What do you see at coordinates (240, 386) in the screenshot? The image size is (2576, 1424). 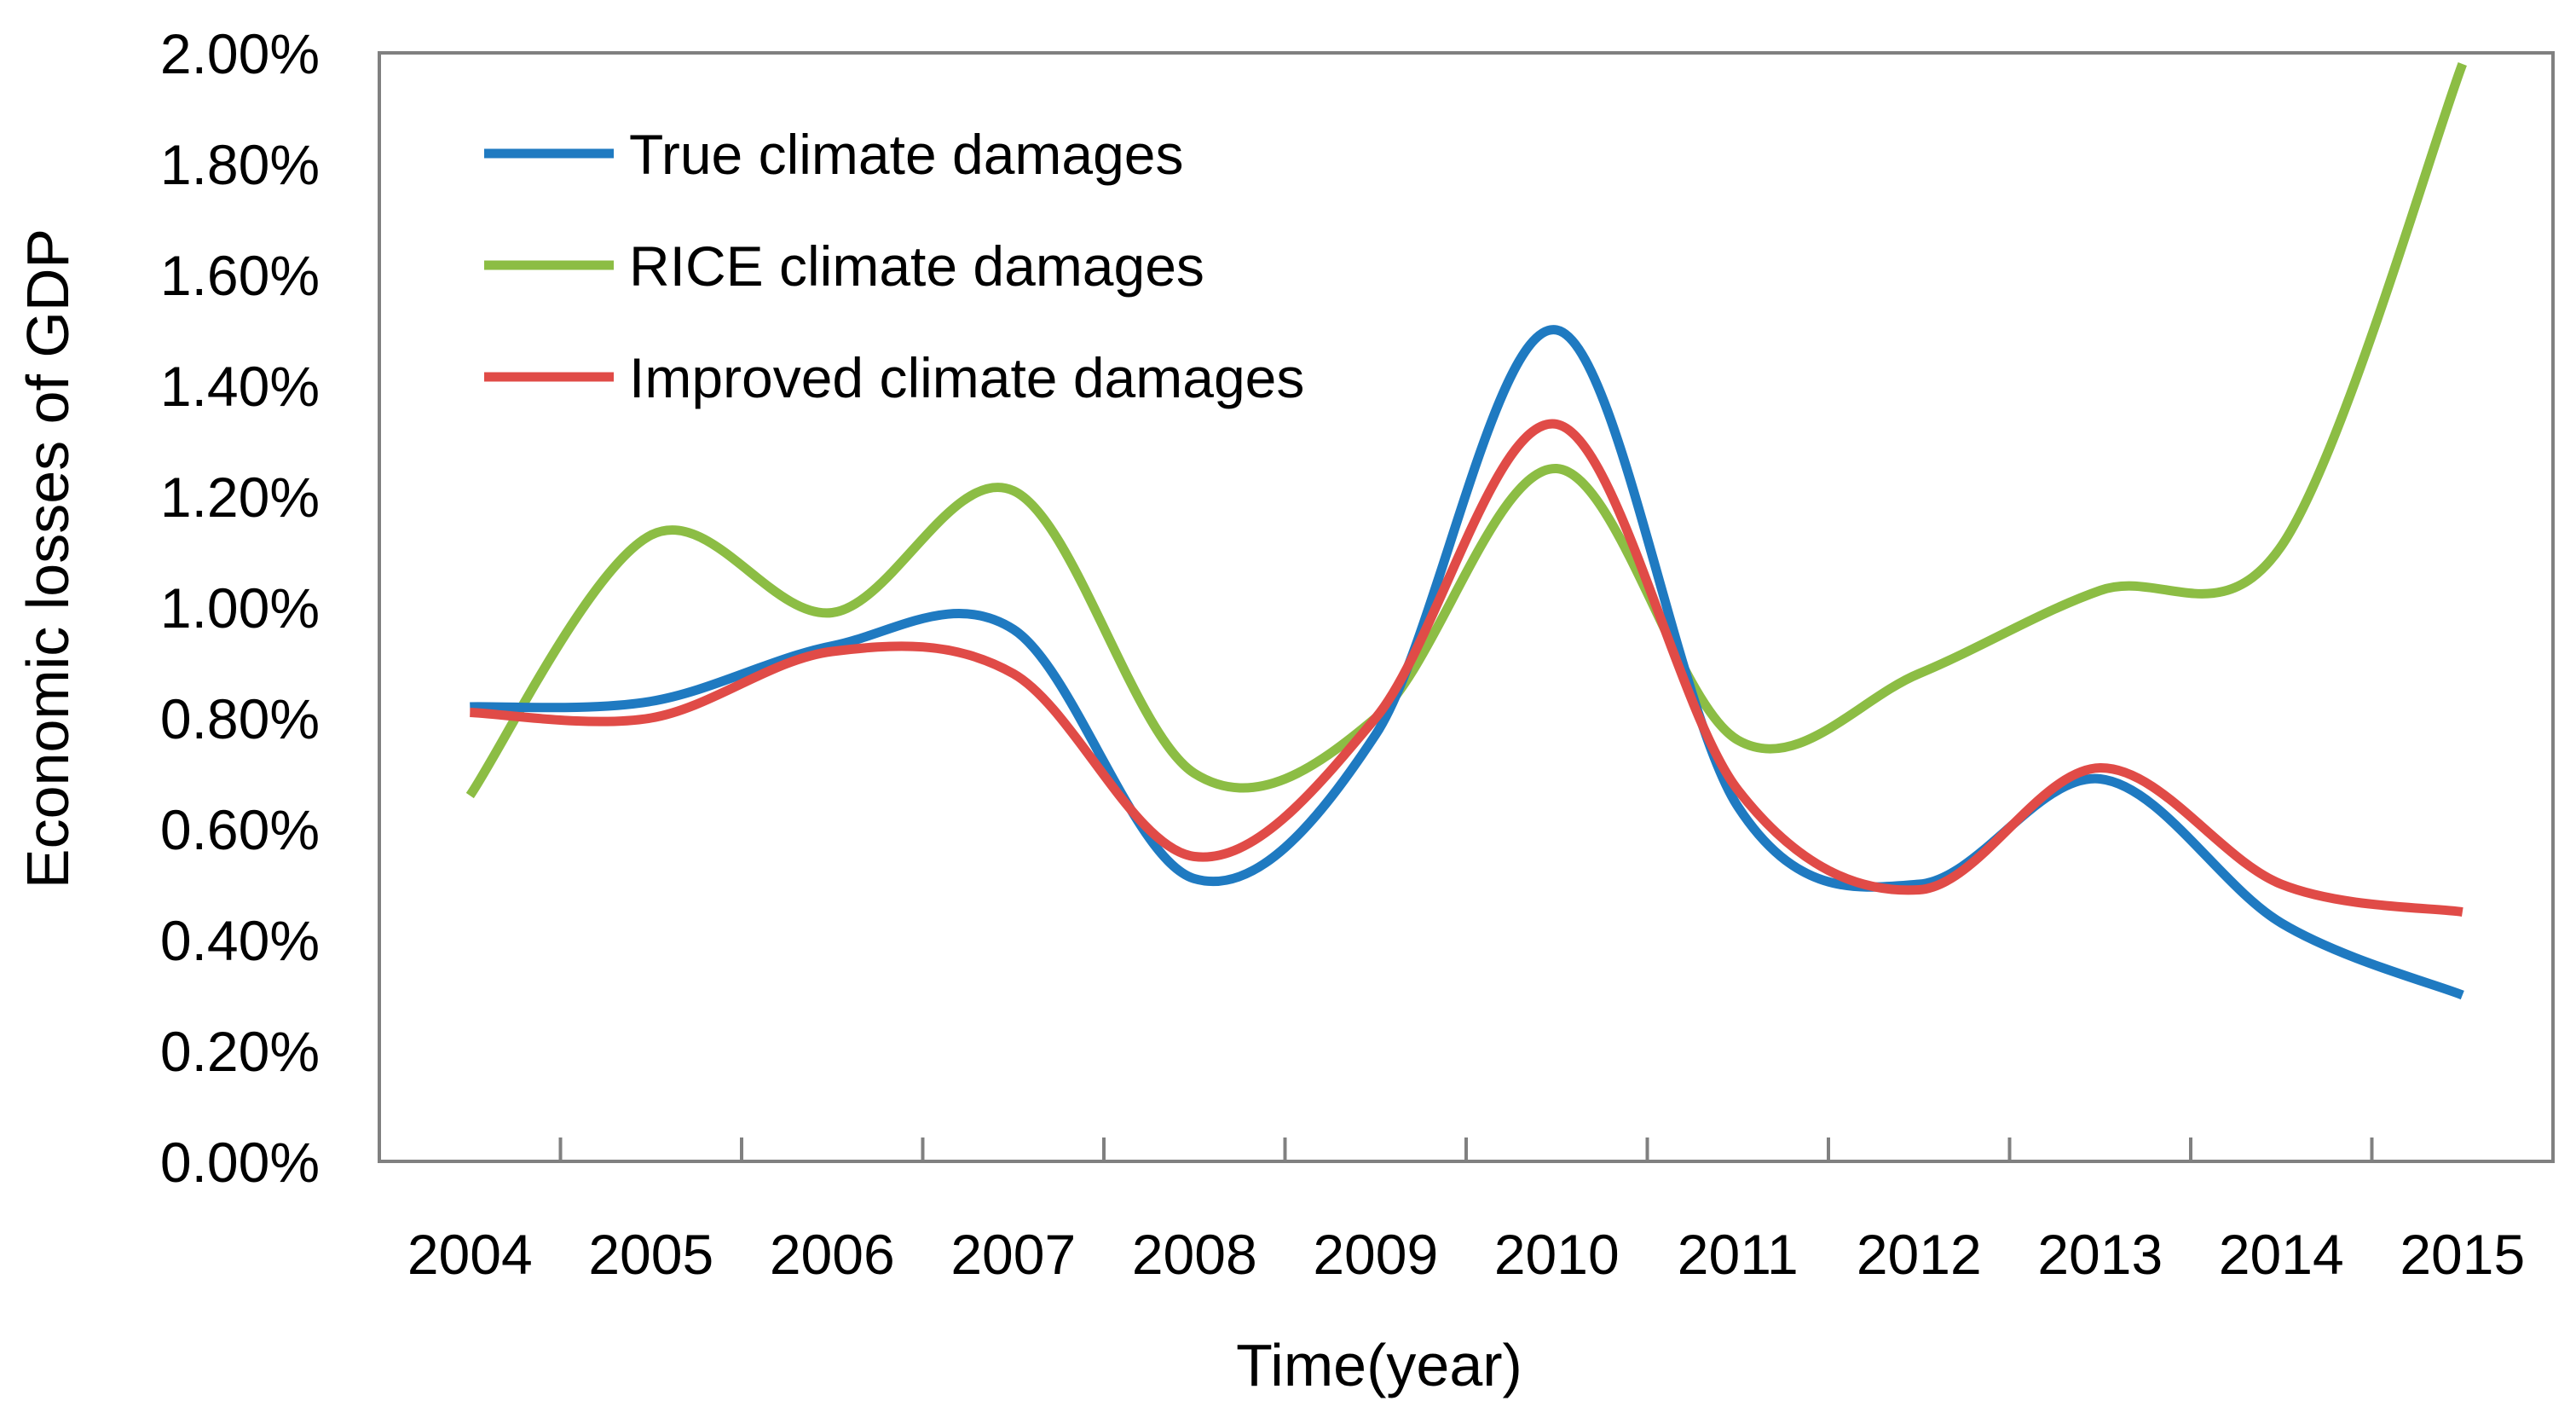 I see `y-tick-label: 1.40%` at bounding box center [240, 386].